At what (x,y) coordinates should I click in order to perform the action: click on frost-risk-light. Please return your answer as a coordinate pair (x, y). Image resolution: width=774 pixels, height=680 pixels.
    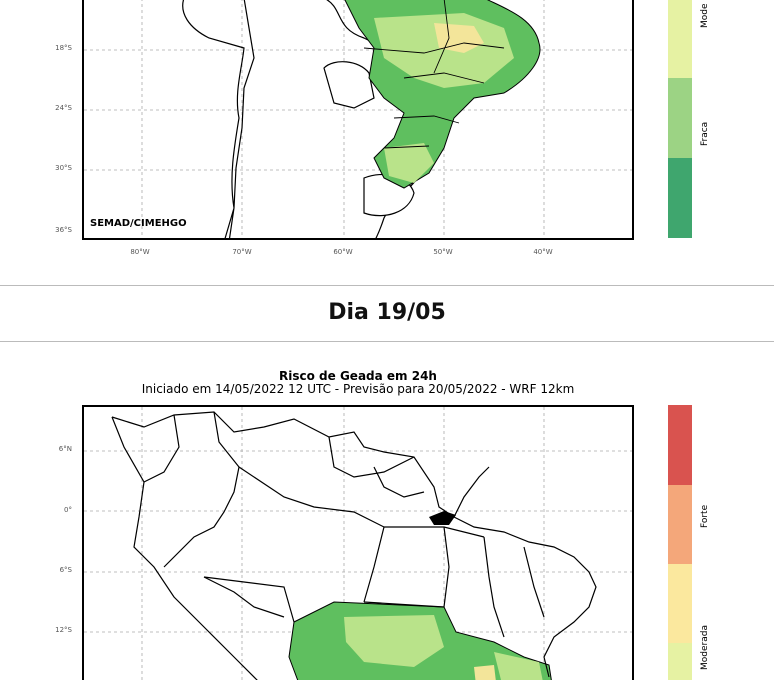
    Looking at the image, I should click on (394, 641).